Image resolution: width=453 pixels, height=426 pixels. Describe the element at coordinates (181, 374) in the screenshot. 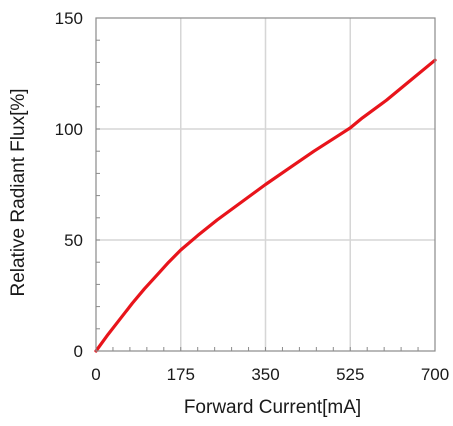

I see `x-tick-label: 175` at that location.